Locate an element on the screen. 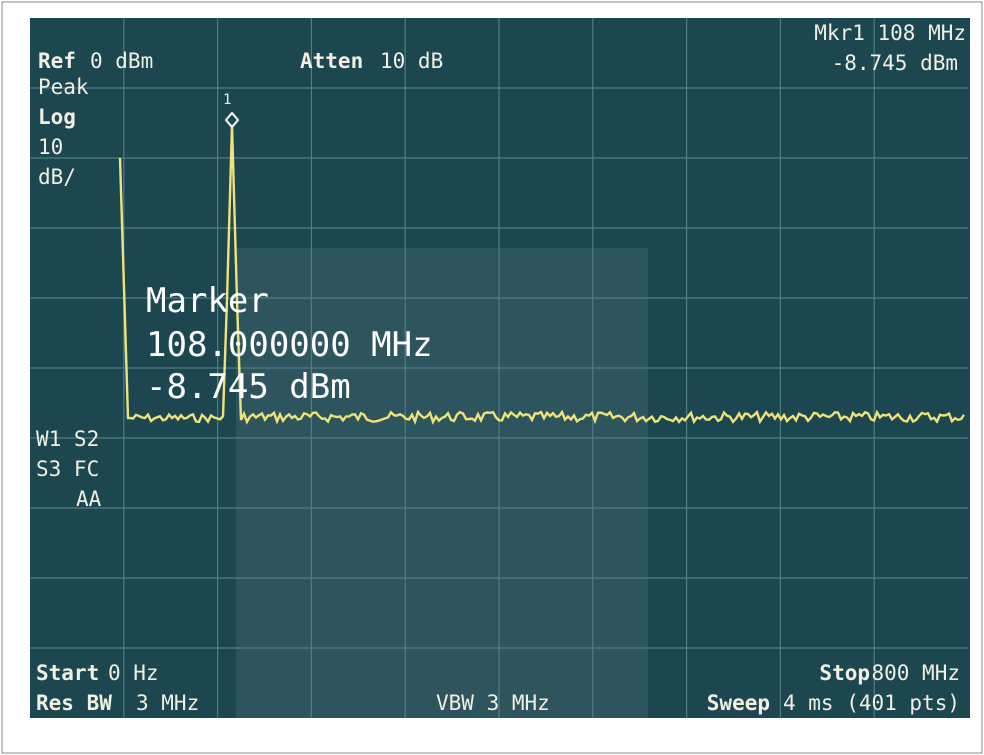 This screenshot has width=984, height=755. stop-label: Stop is located at coordinates (844, 673).